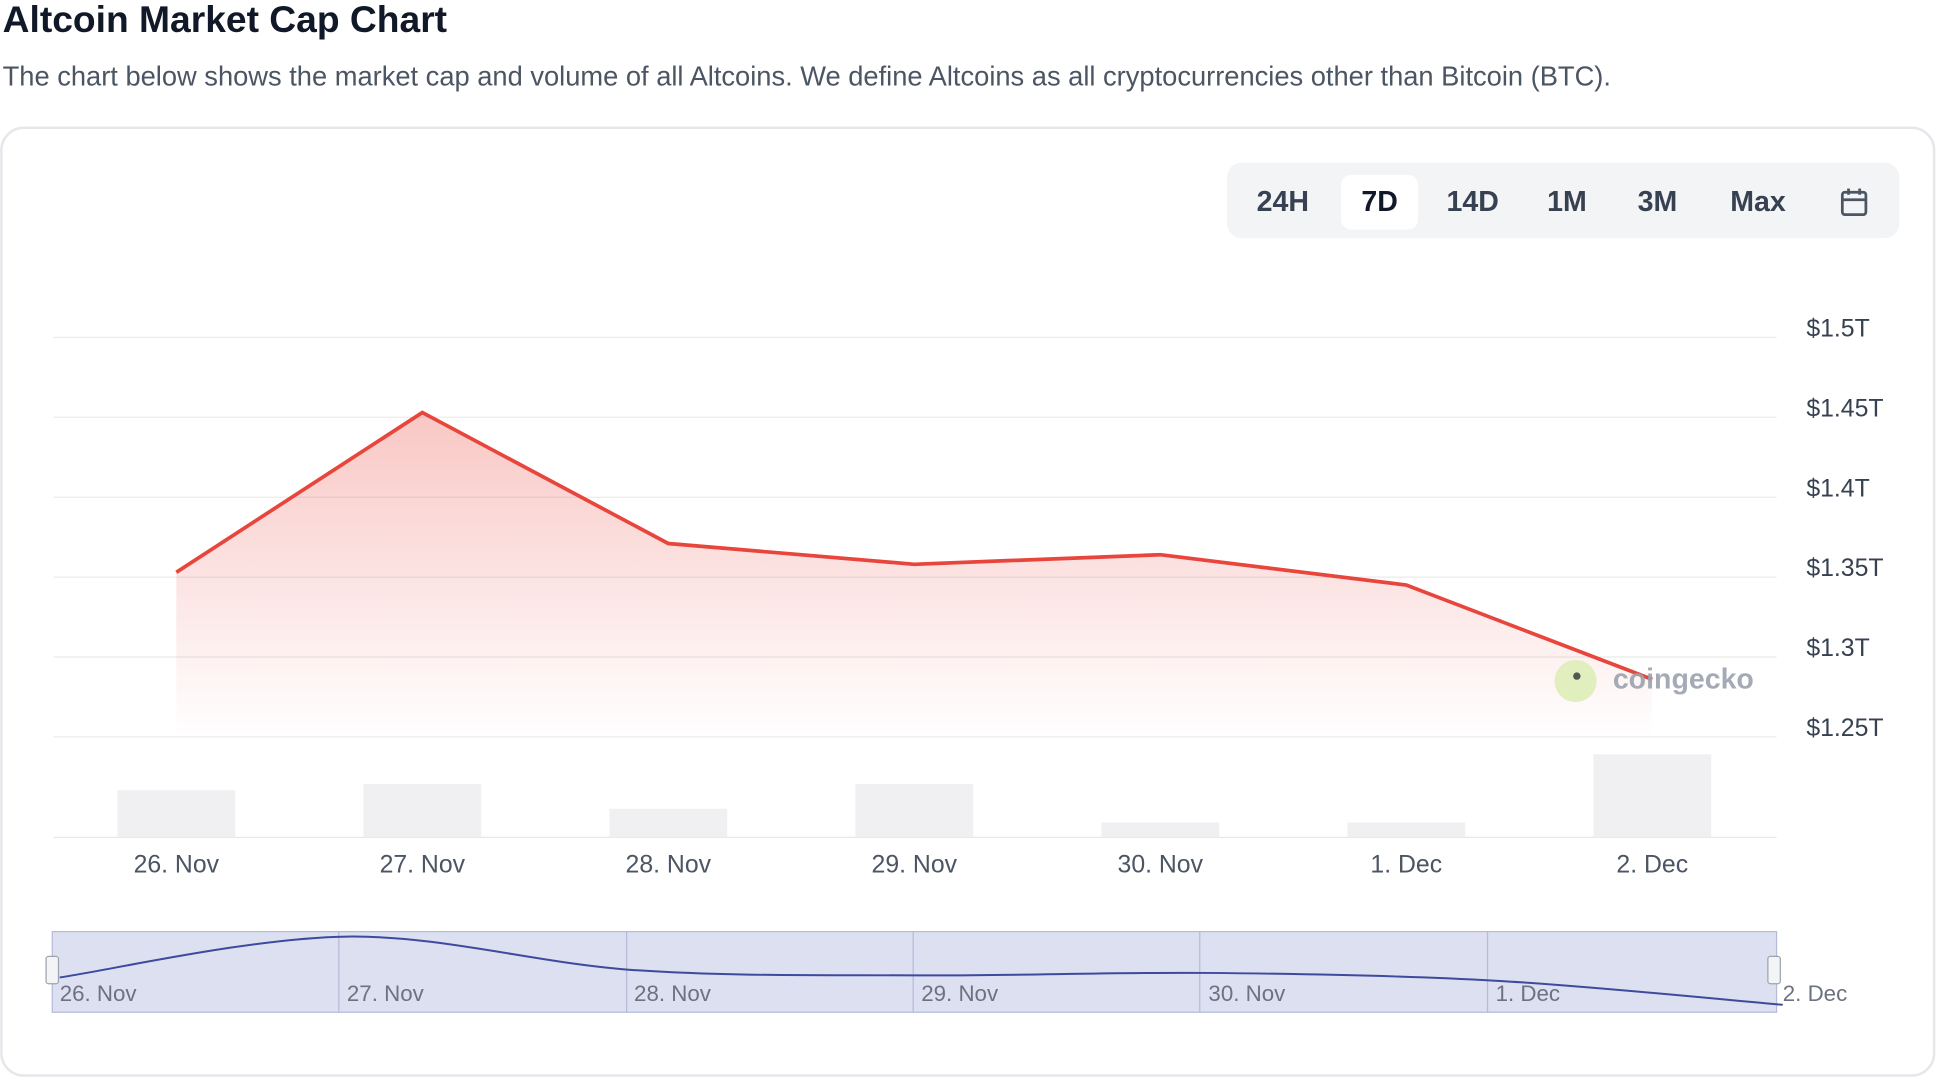 The height and width of the screenshot is (1083, 1938). I want to click on range-button: 14D, so click(1472, 202).